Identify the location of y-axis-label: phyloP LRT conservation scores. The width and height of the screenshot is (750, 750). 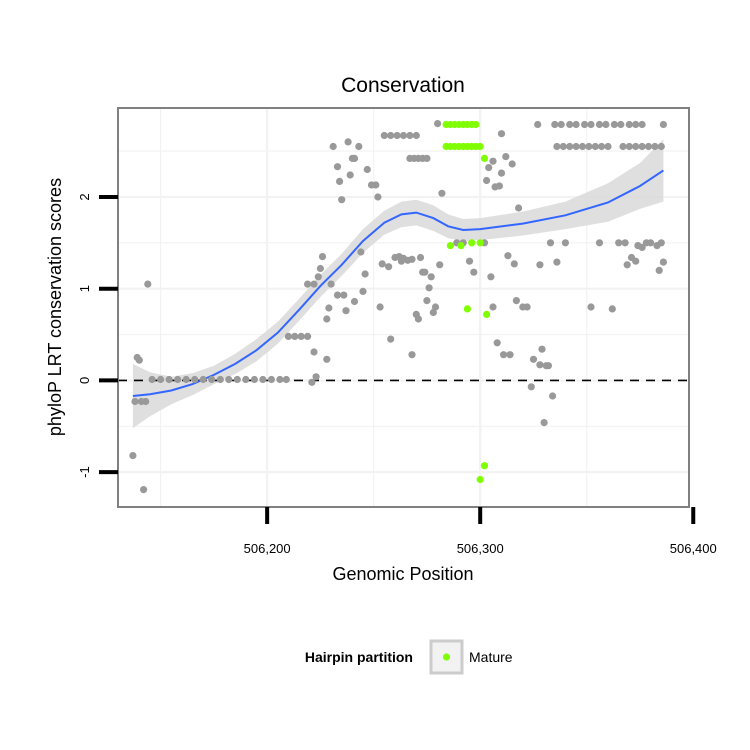
(55, 307).